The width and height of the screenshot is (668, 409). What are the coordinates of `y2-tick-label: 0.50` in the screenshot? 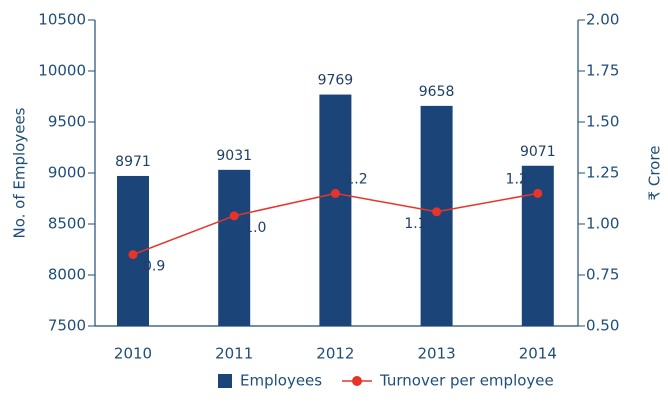 It's located at (602, 326).